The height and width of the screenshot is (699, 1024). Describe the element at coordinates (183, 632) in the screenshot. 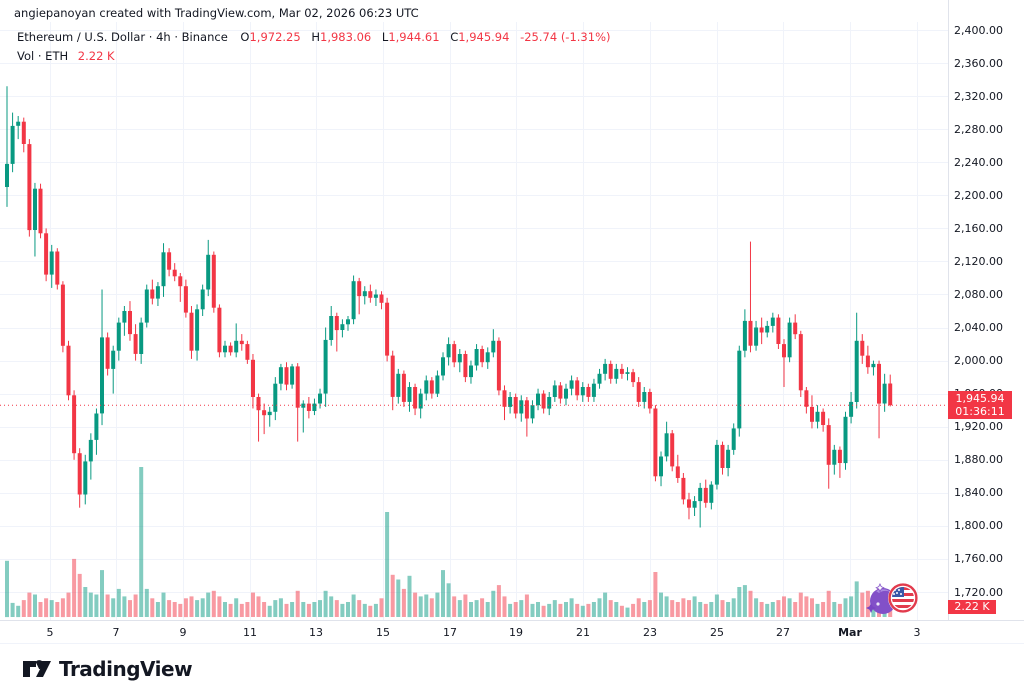

I see `time-tick-label: 9` at that location.